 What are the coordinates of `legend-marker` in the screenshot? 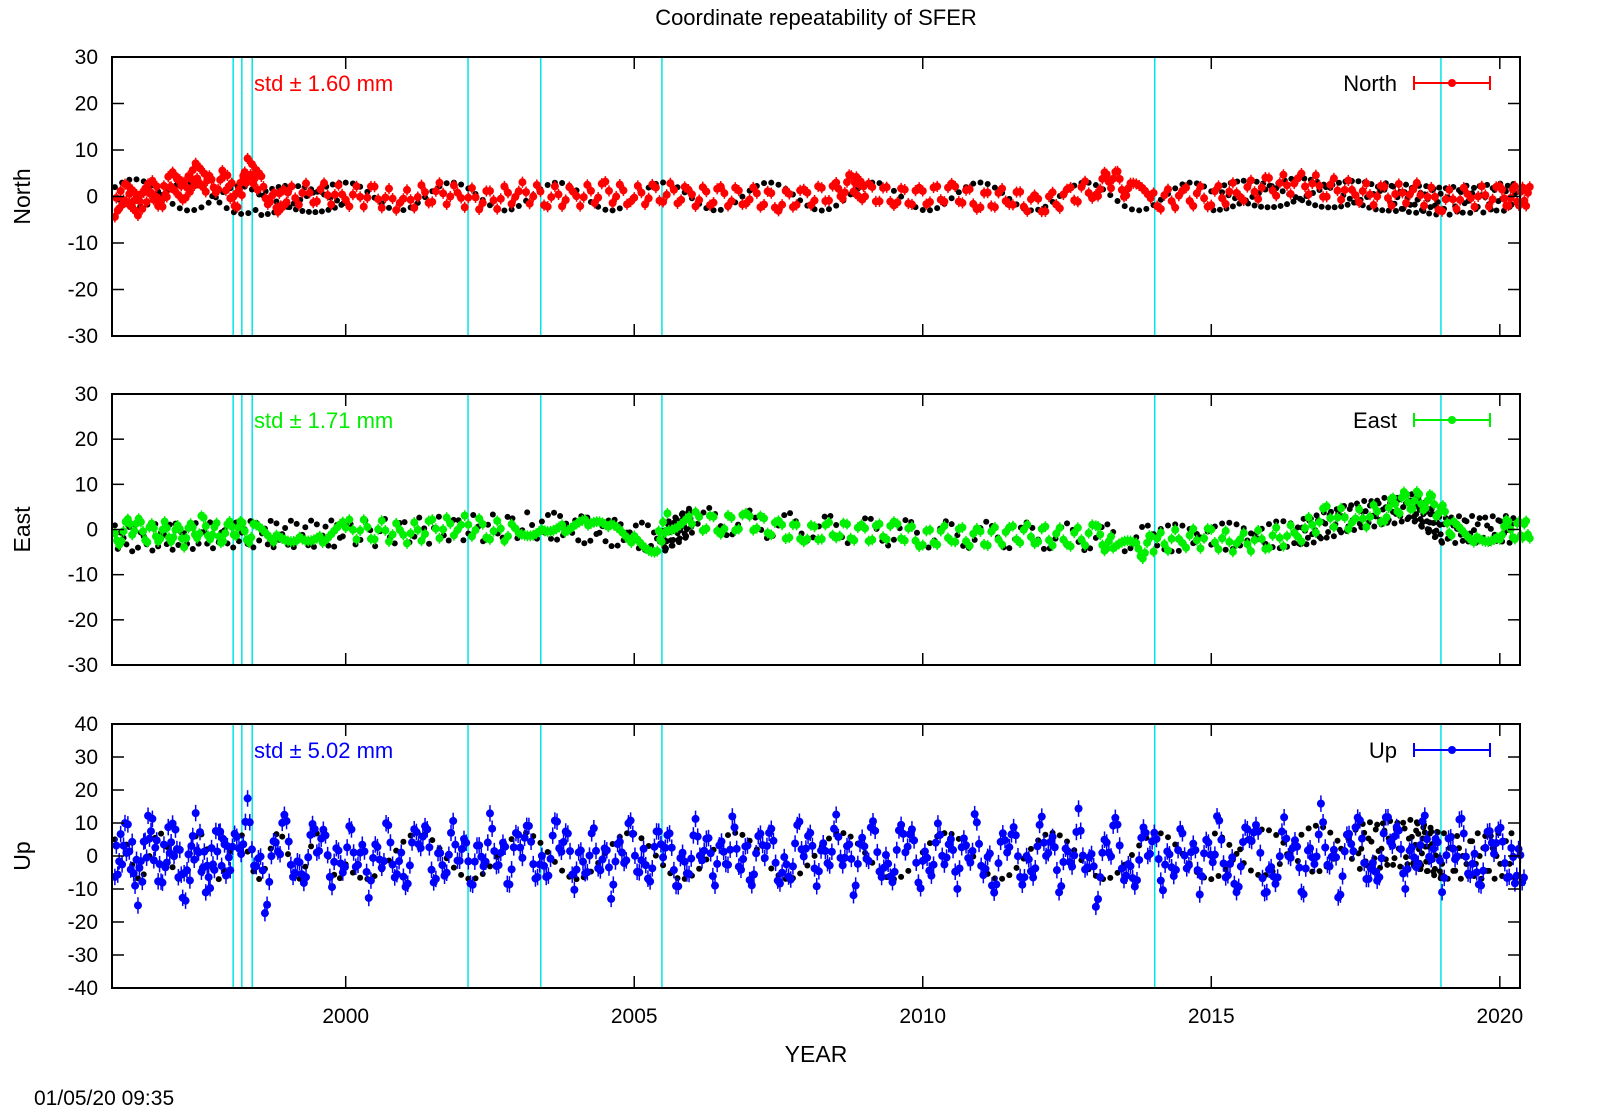 It's located at (1452, 420).